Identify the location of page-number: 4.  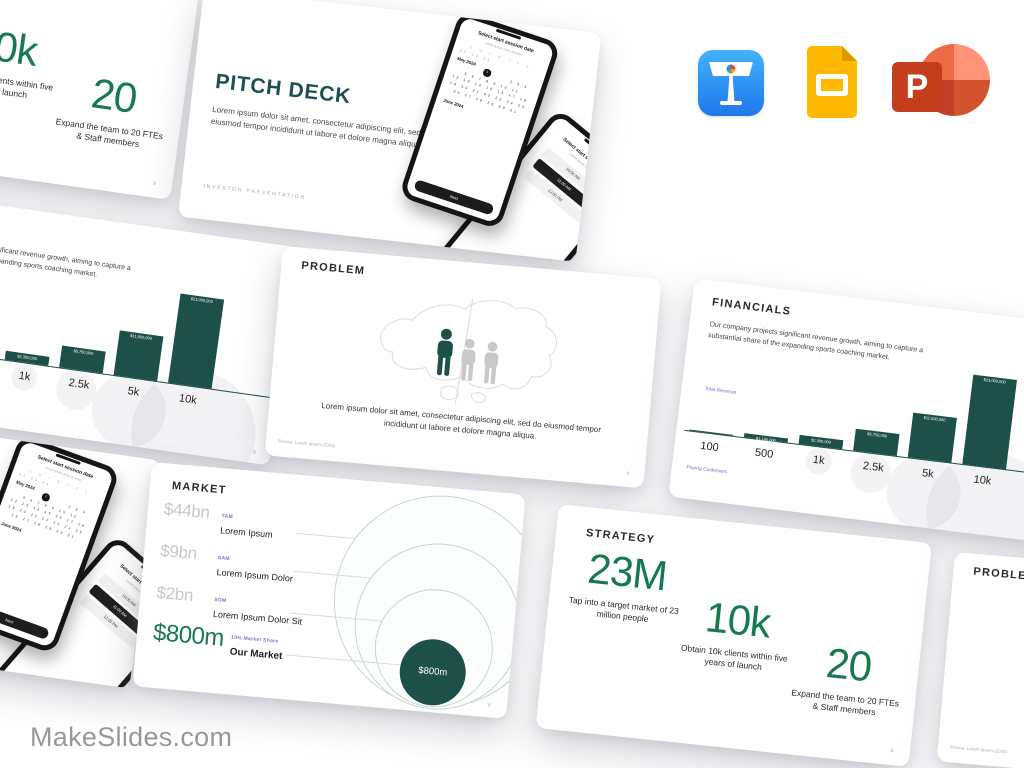
(489, 705).